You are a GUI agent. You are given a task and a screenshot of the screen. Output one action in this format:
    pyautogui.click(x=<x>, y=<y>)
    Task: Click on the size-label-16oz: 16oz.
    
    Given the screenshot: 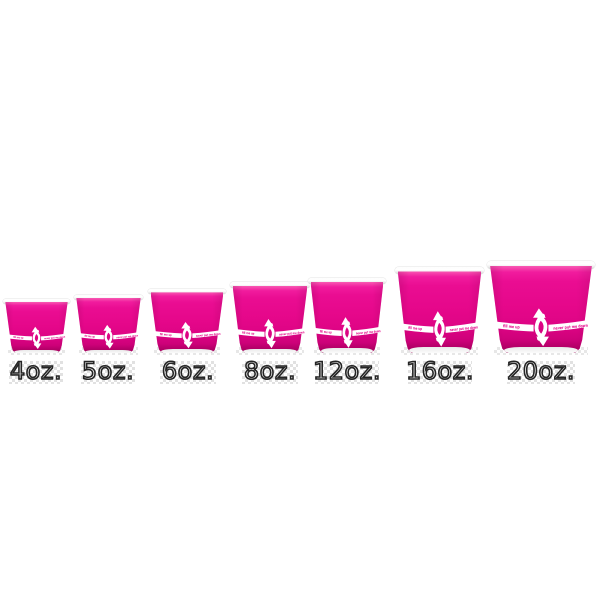 What is the action you would take?
    pyautogui.click(x=439, y=371)
    